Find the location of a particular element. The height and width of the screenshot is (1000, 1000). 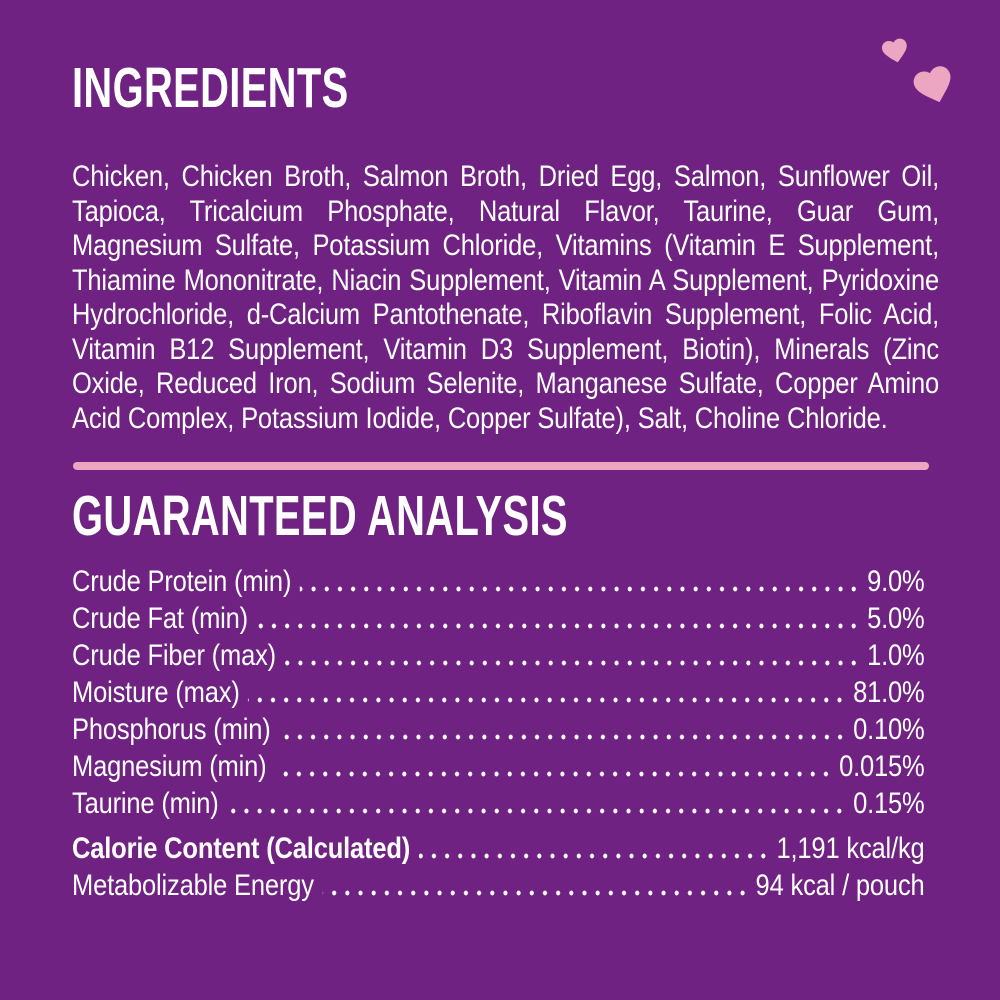

ga-row: Crude Fiber (max) 1.0% is located at coordinates (498, 655).